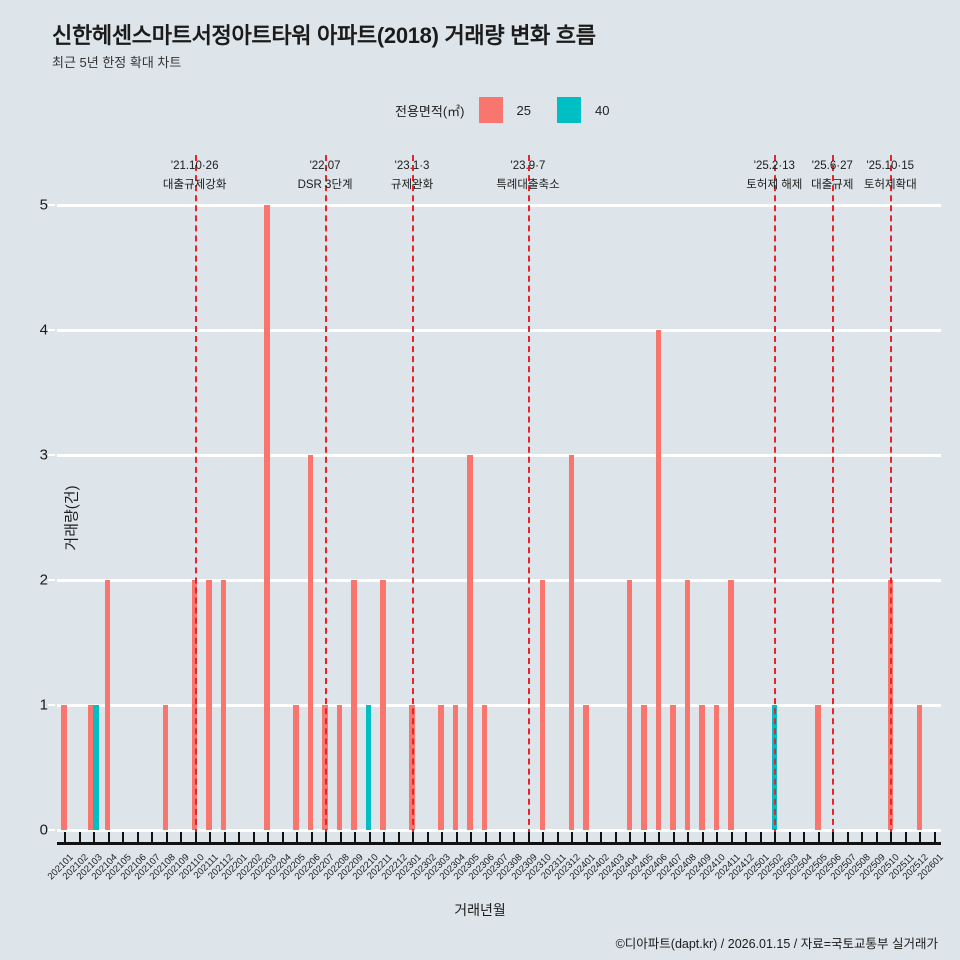 Image resolution: width=960 pixels, height=960 pixels. I want to click on y-tick-label: 3, so click(43, 455).